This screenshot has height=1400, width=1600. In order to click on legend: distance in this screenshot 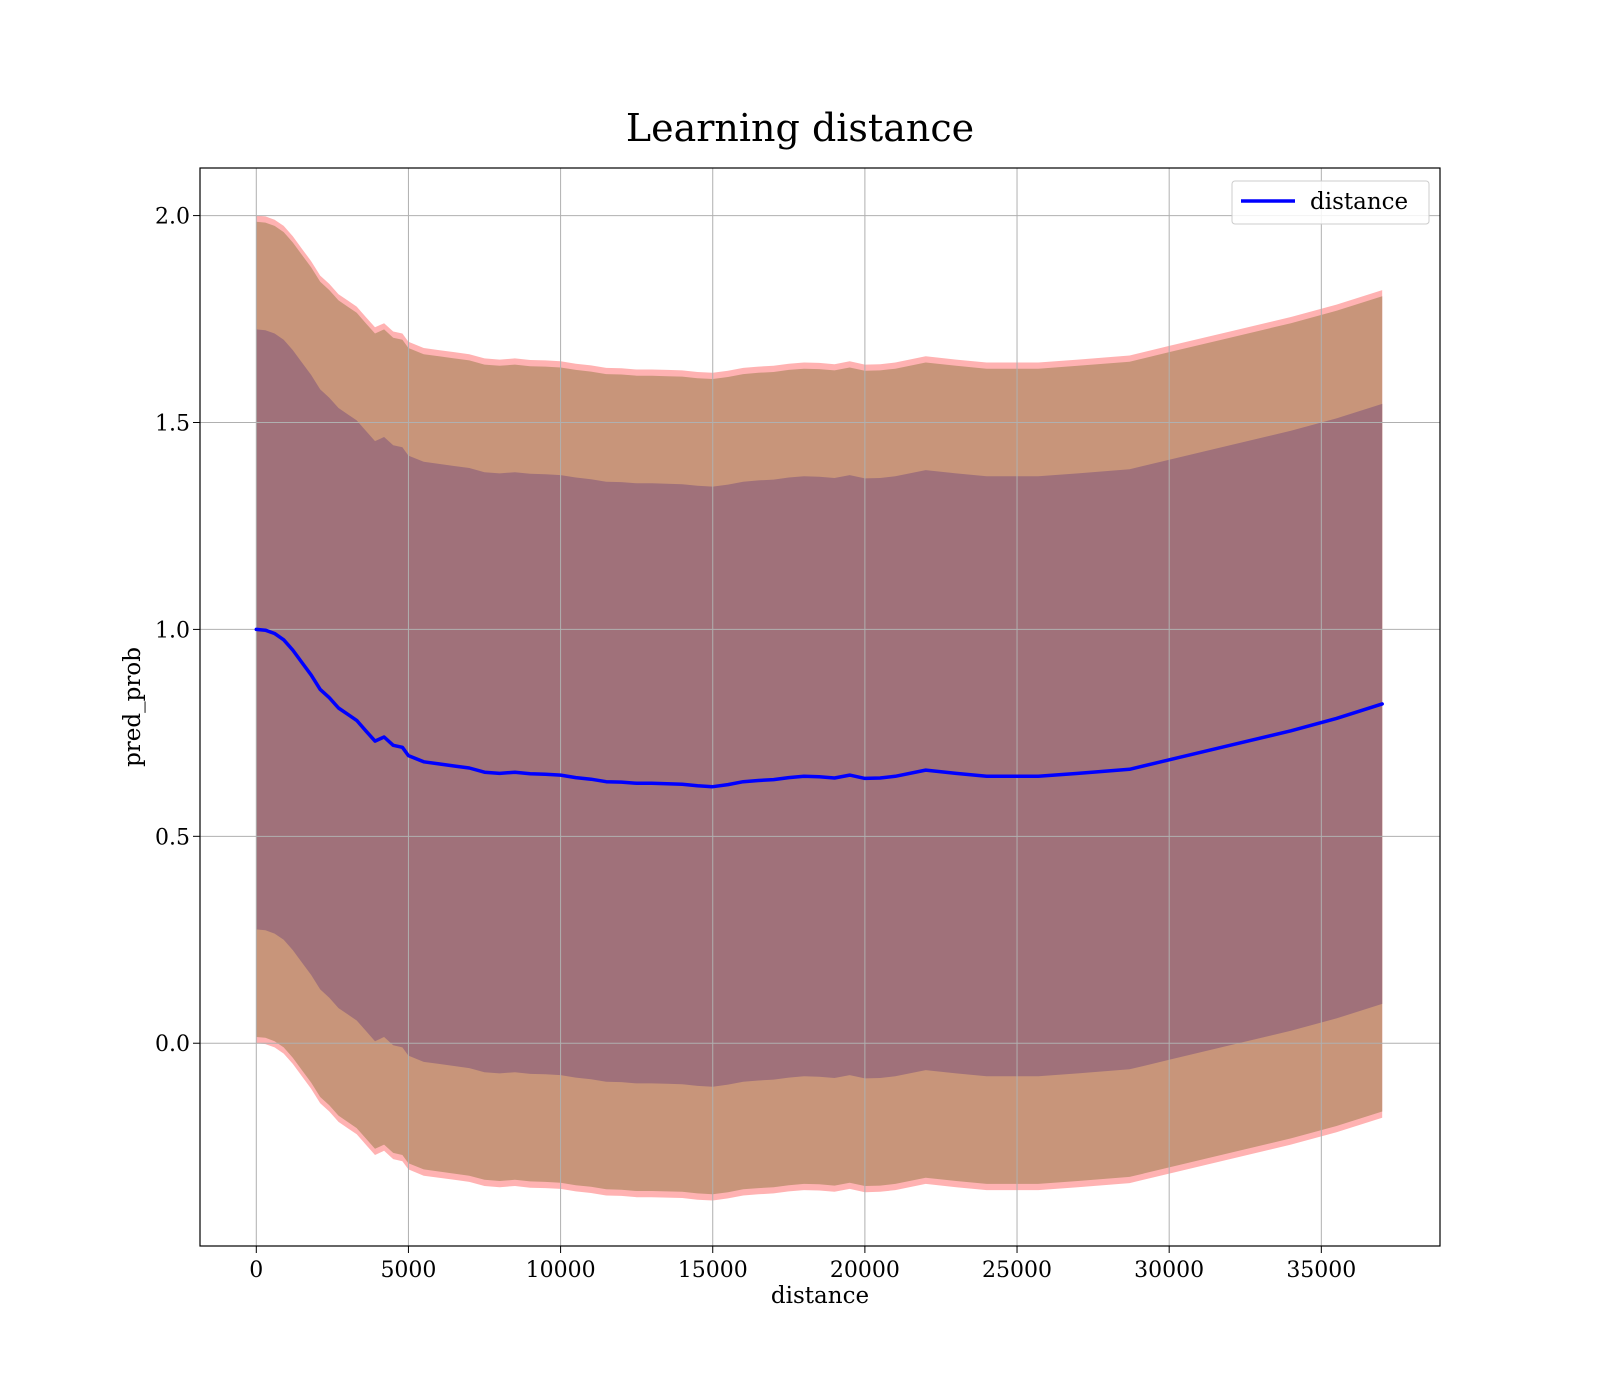, I will do `click(1330, 202)`.